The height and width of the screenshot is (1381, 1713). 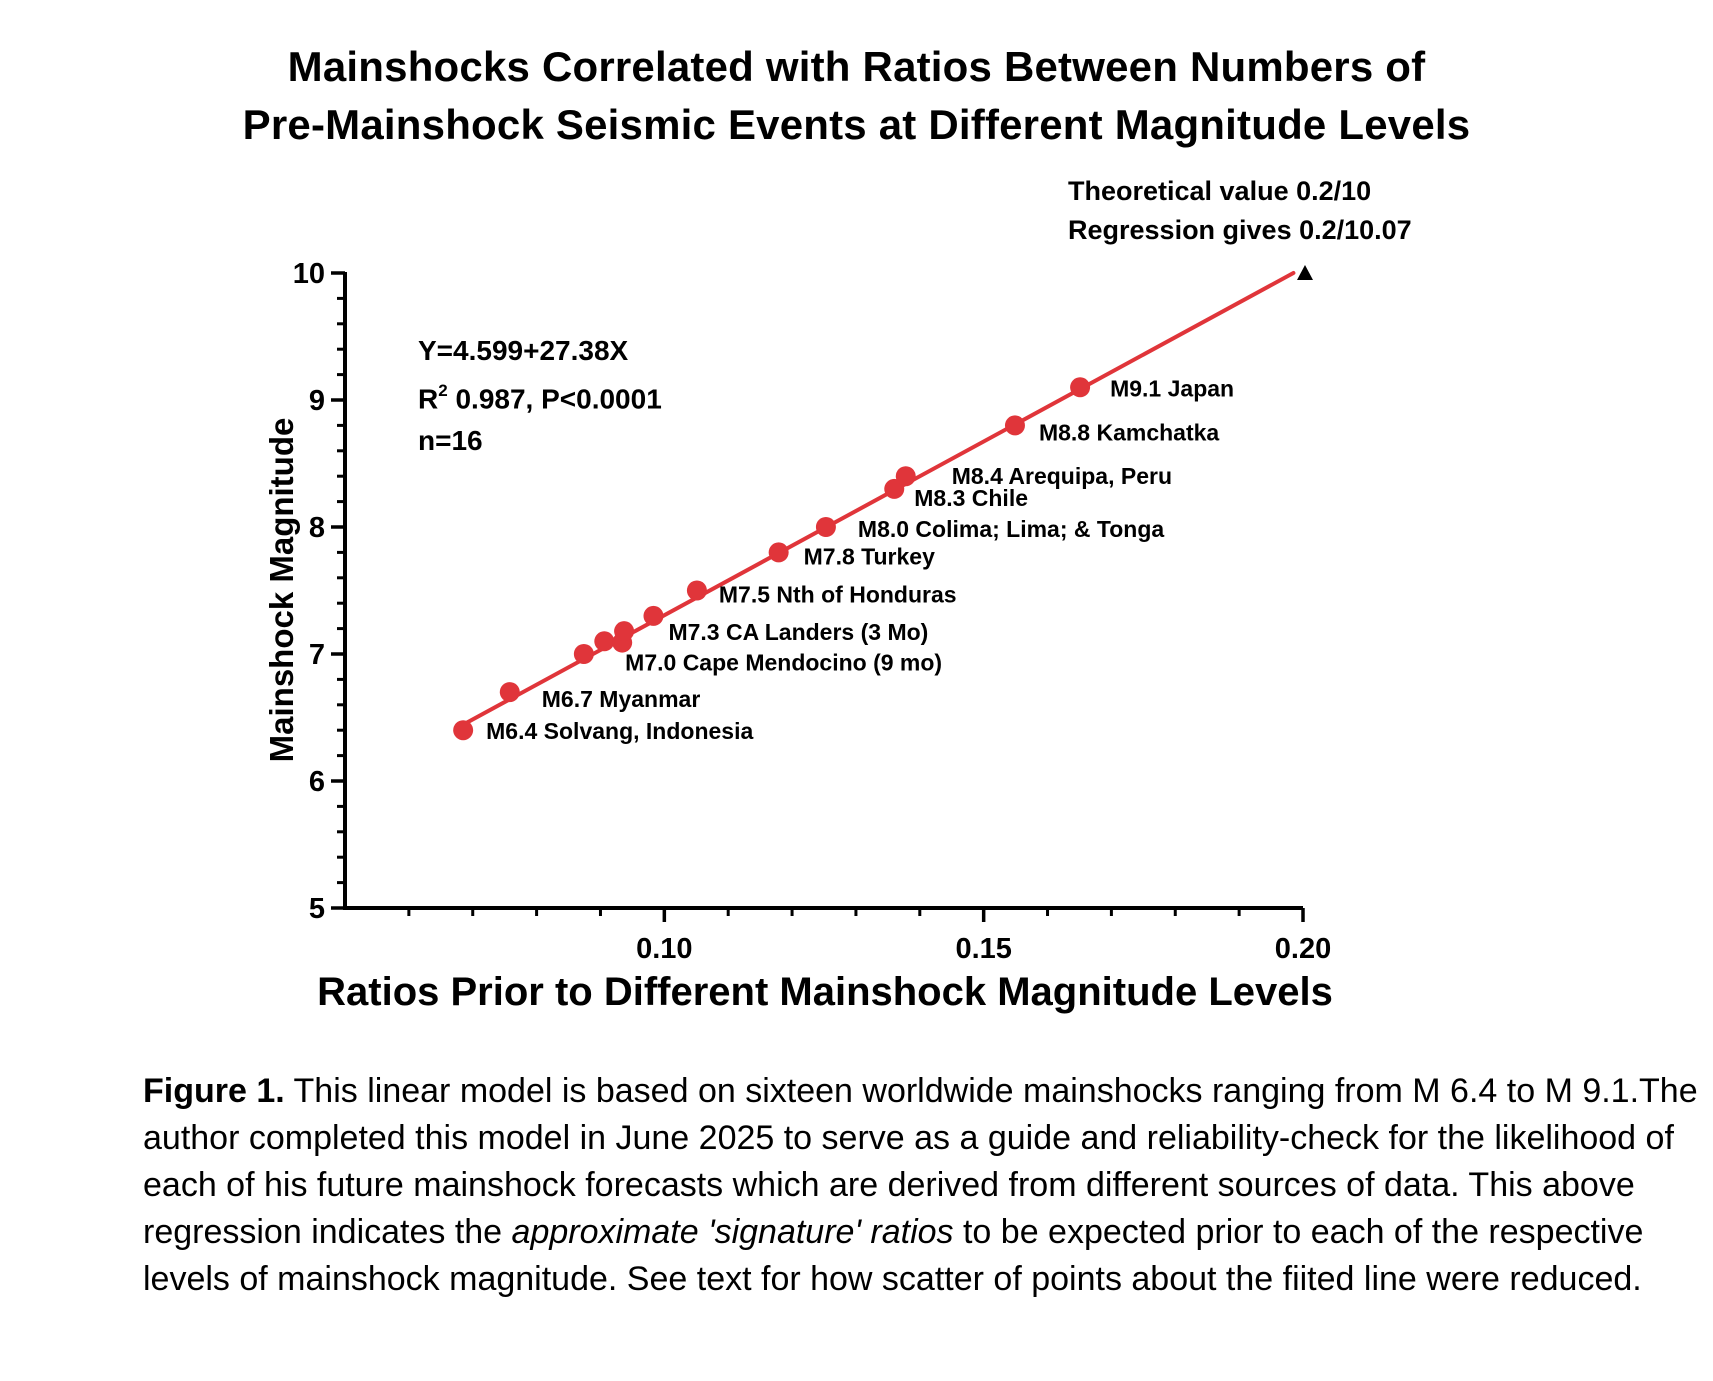 I want to click on point-label: M8.3 Chile, so click(x=971, y=498).